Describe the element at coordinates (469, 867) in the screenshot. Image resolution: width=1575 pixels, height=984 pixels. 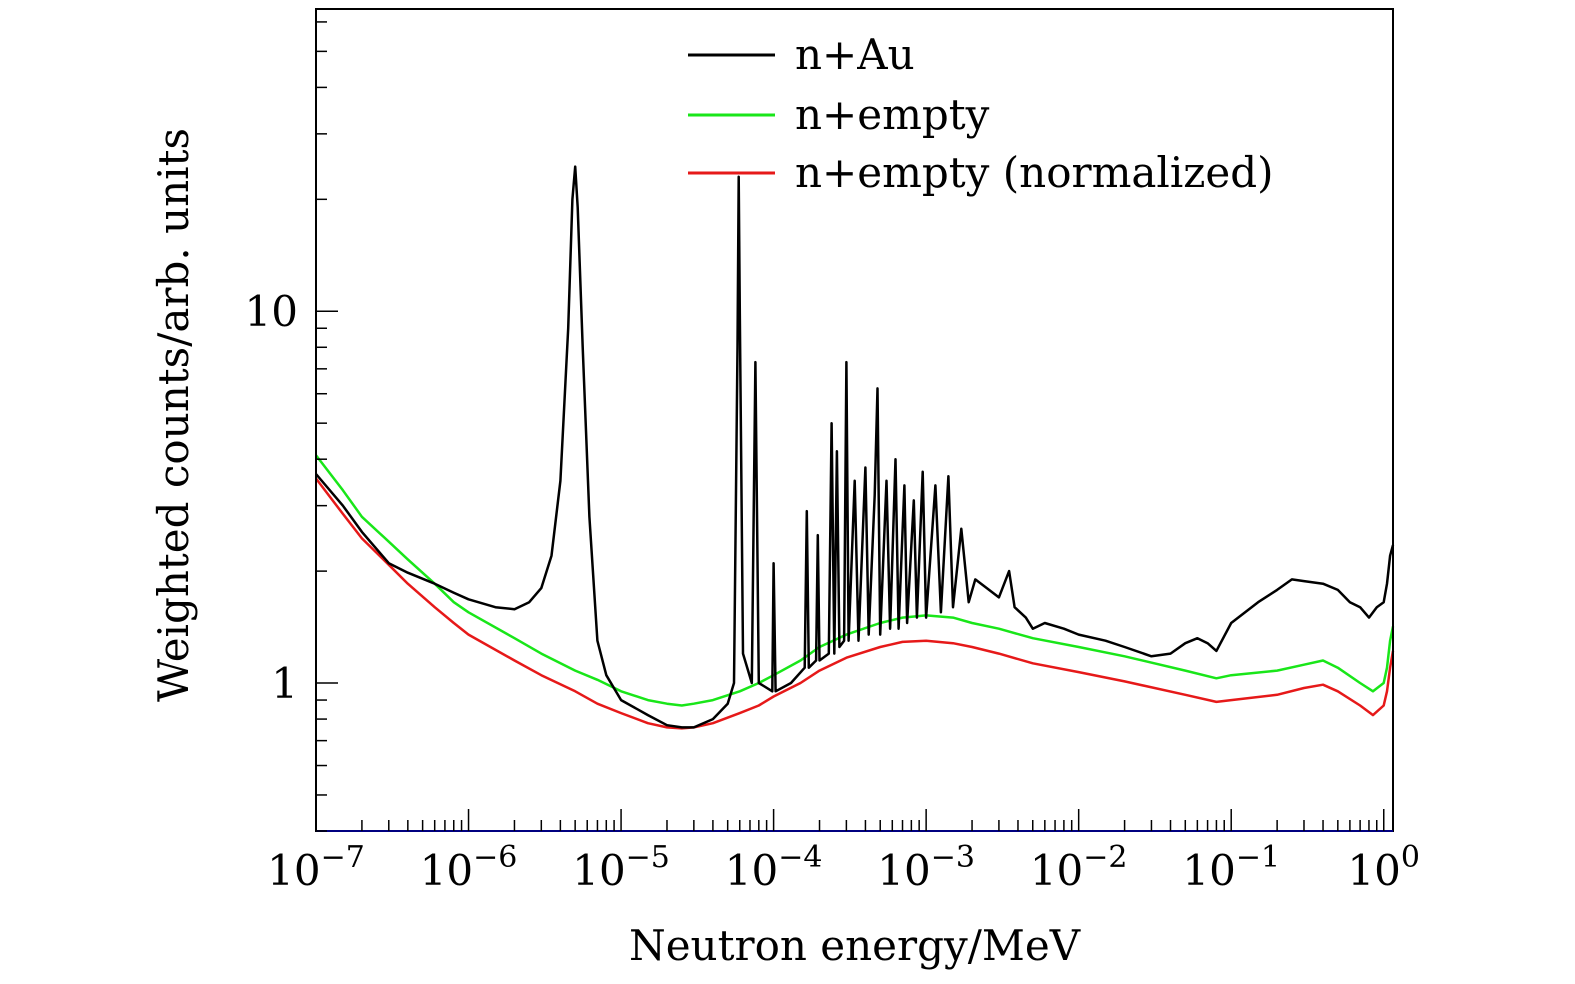
I see `x-tick-label: 10⁻⁶` at that location.